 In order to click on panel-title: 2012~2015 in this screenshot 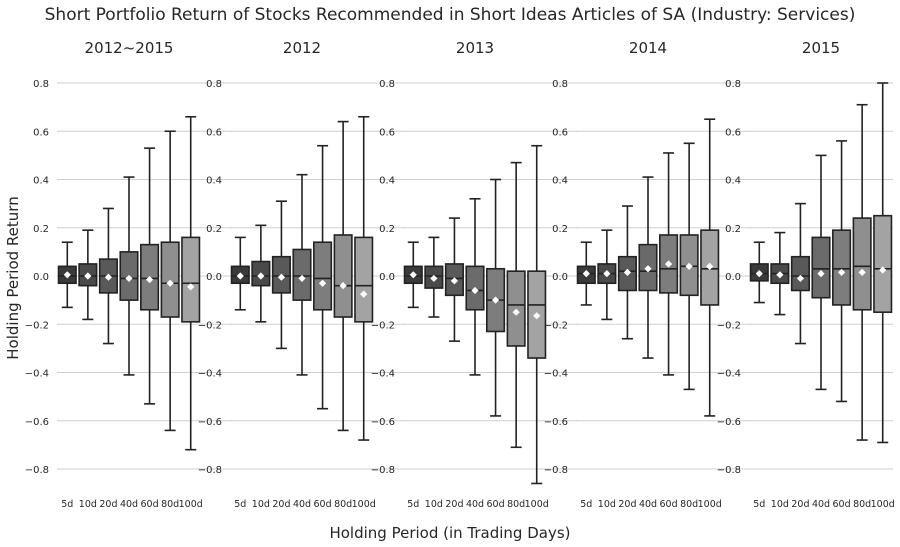, I will do `click(129, 48)`.